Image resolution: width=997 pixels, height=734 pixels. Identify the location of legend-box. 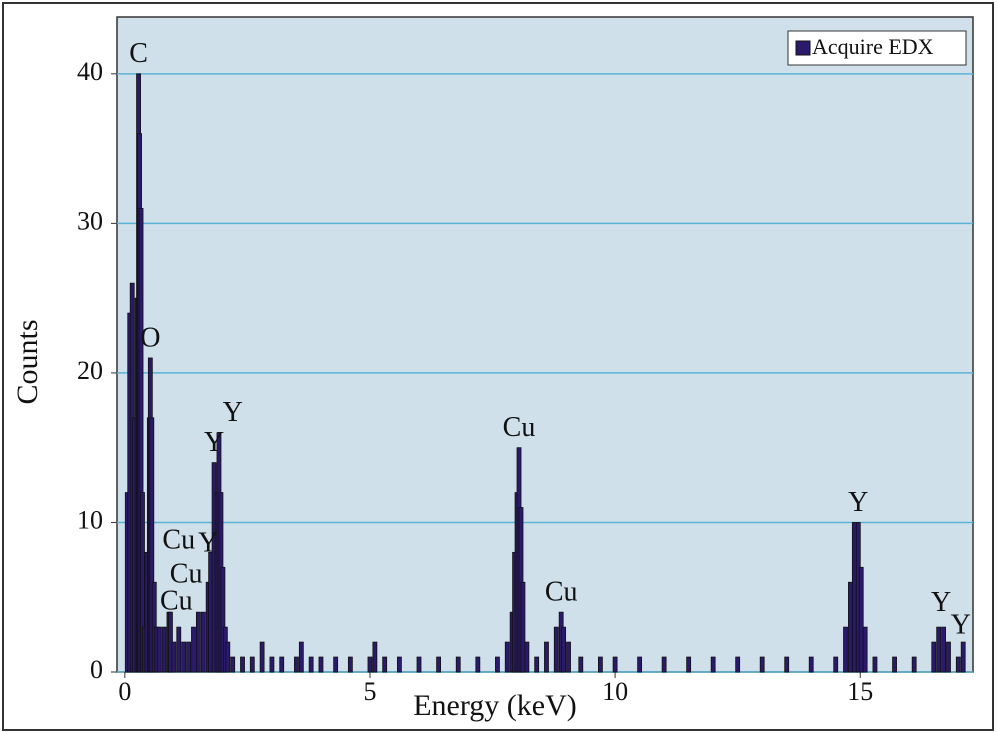
(877, 48).